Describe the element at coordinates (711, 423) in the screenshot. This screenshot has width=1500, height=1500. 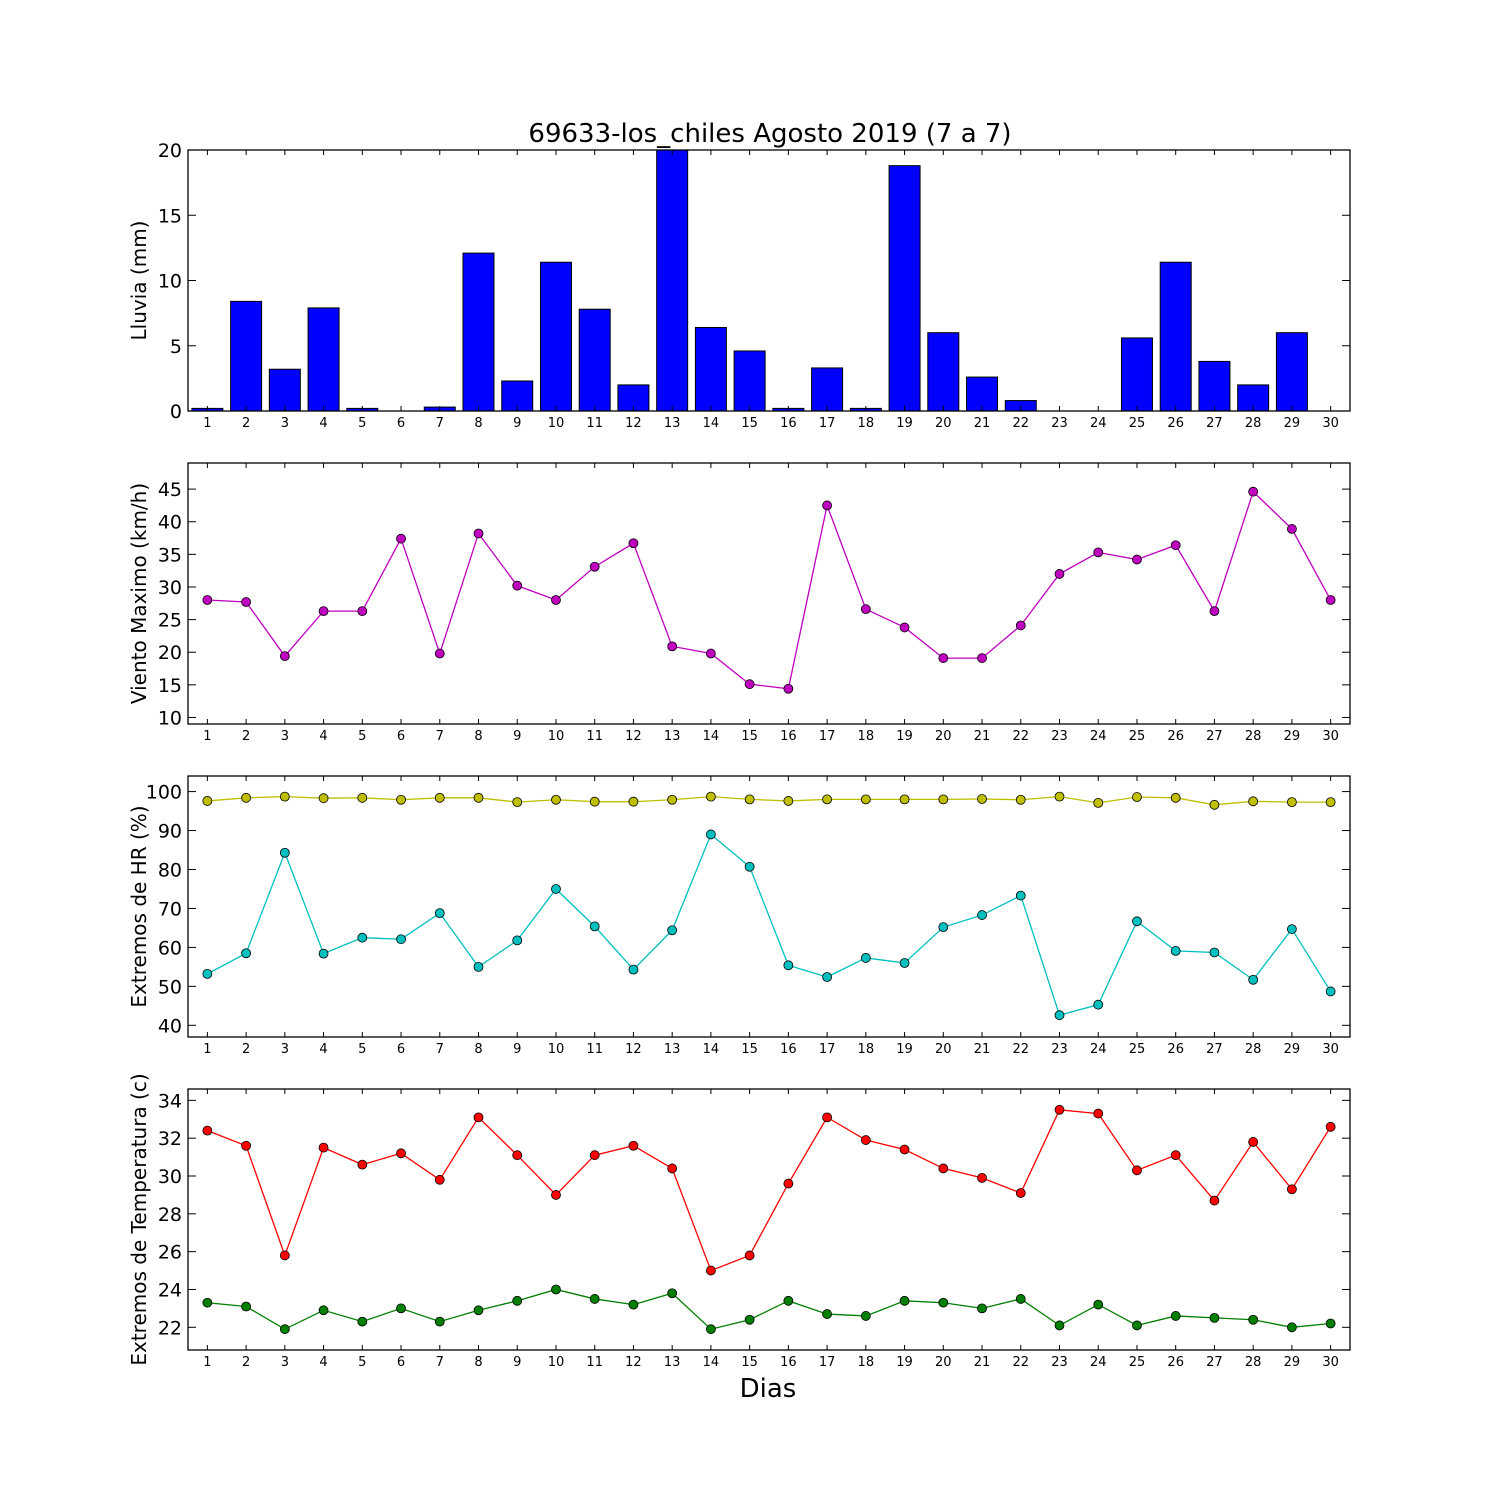
I see `rain-x-tick-label: 14` at that location.